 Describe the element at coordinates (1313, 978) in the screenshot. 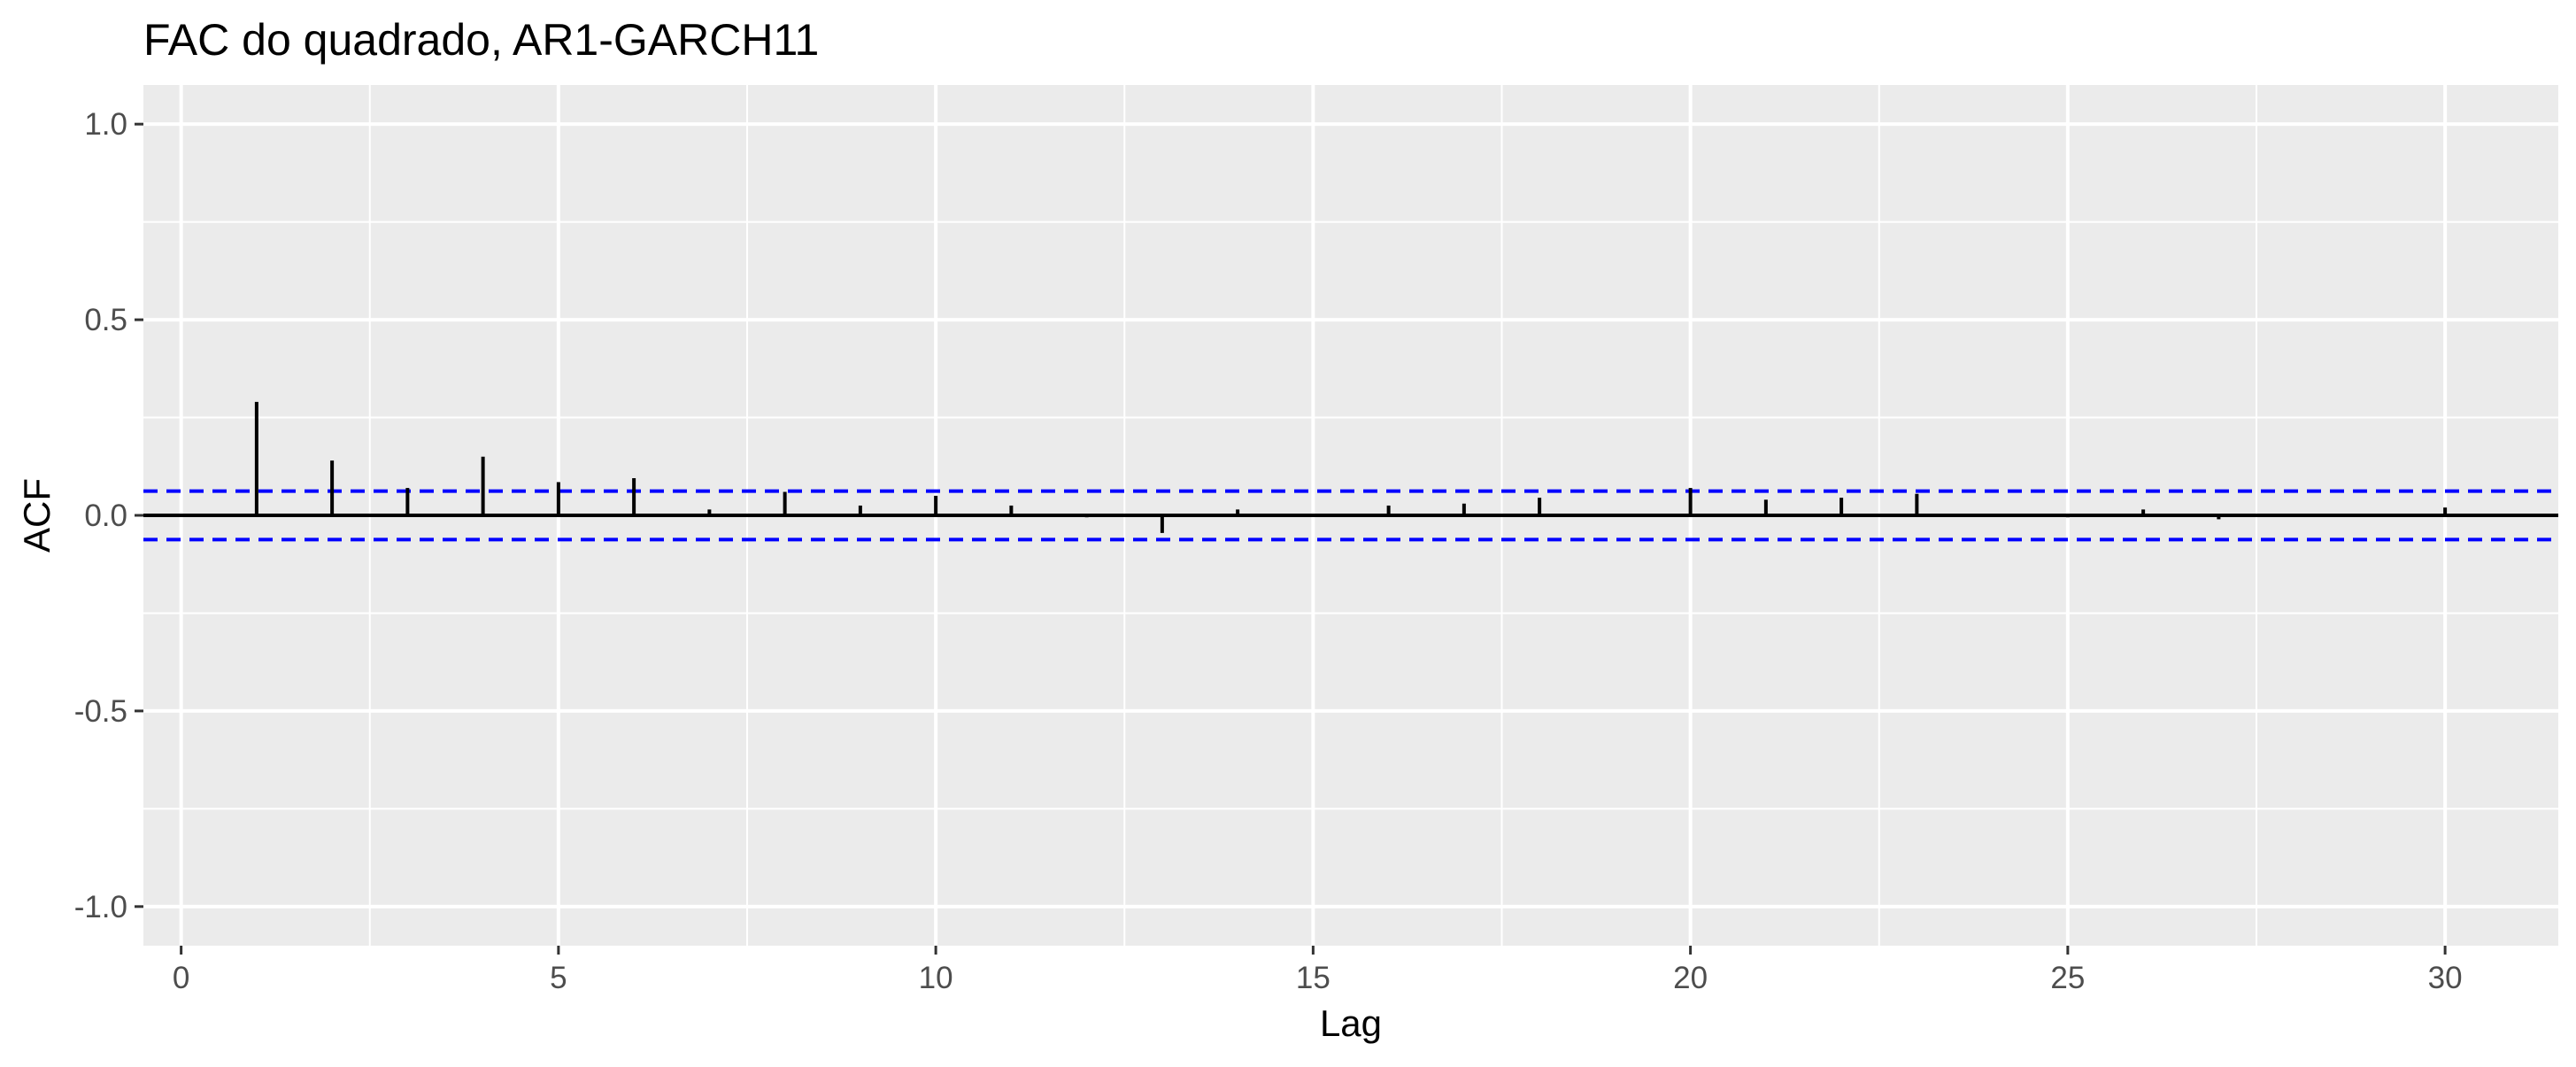

I see `x-tick-label: 15` at that location.